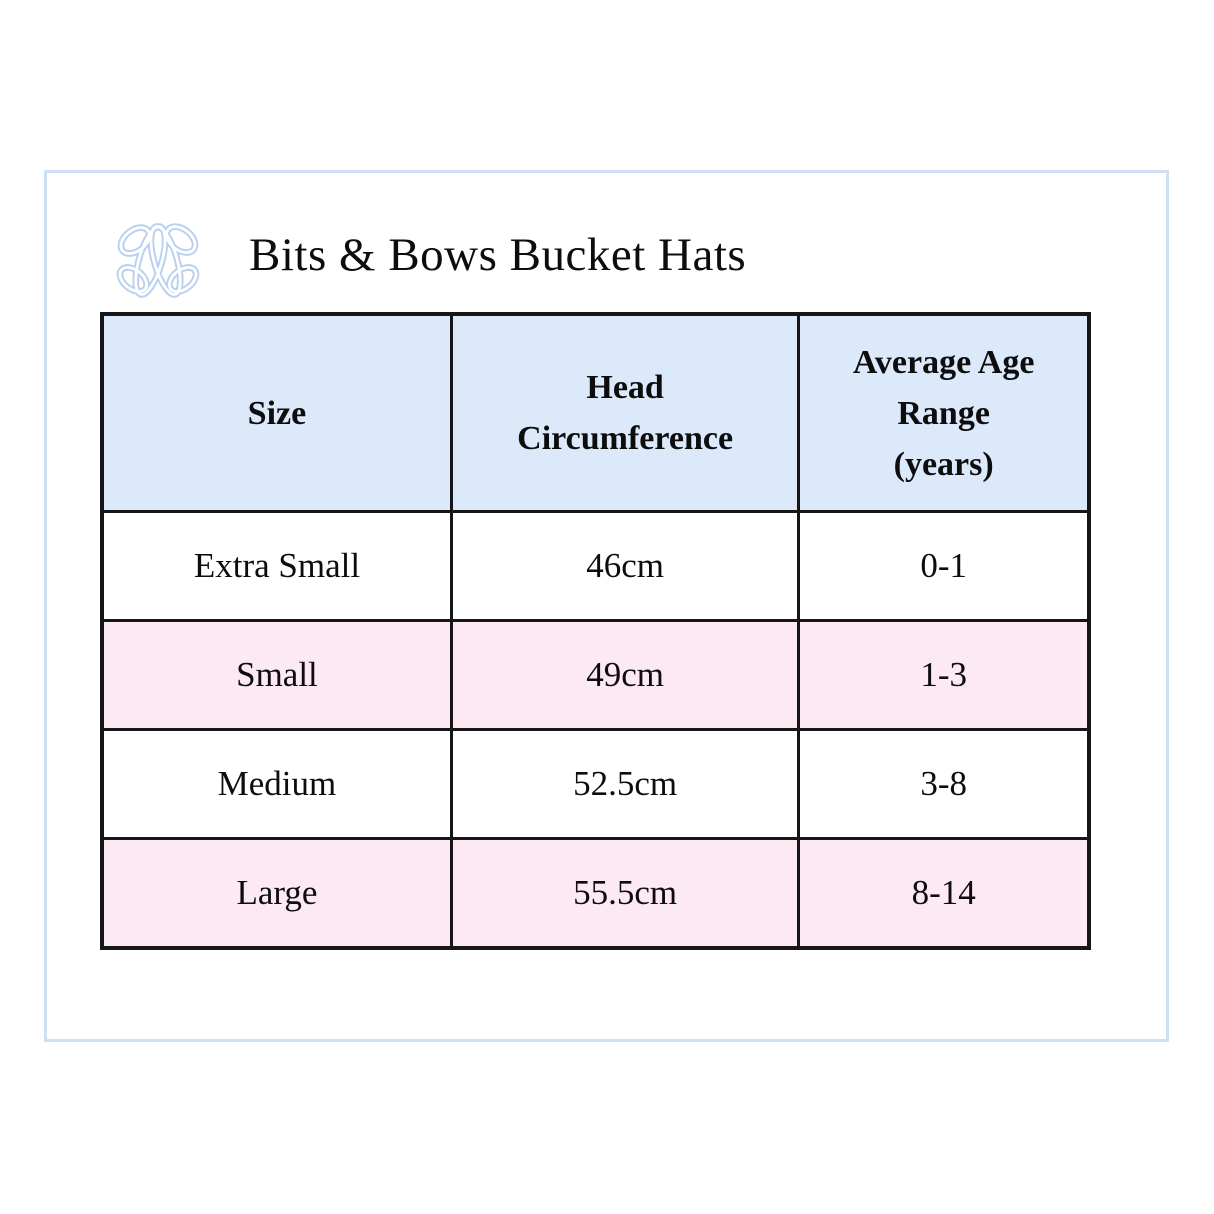  I want to click on column-header-circumference: Head Circumference, so click(625, 412).